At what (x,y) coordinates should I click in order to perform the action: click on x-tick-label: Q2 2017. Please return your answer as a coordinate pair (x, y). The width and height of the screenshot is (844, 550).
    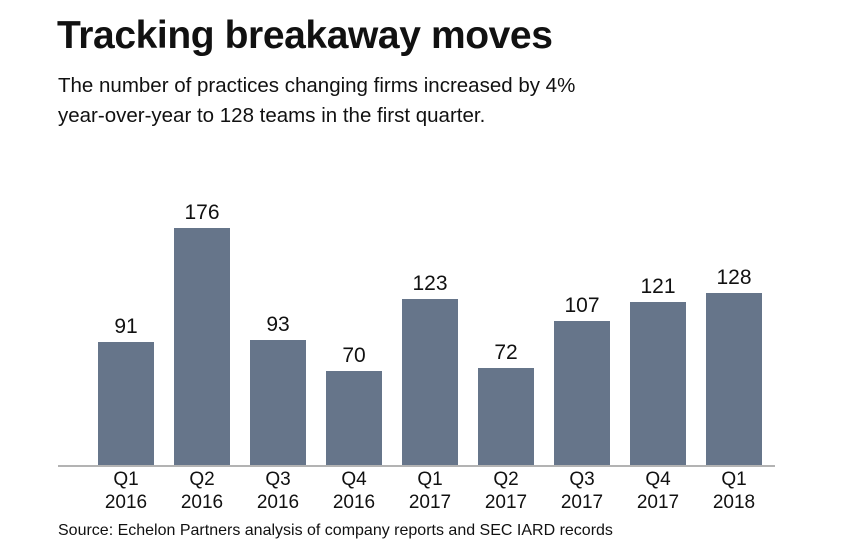
    Looking at the image, I should click on (506, 491).